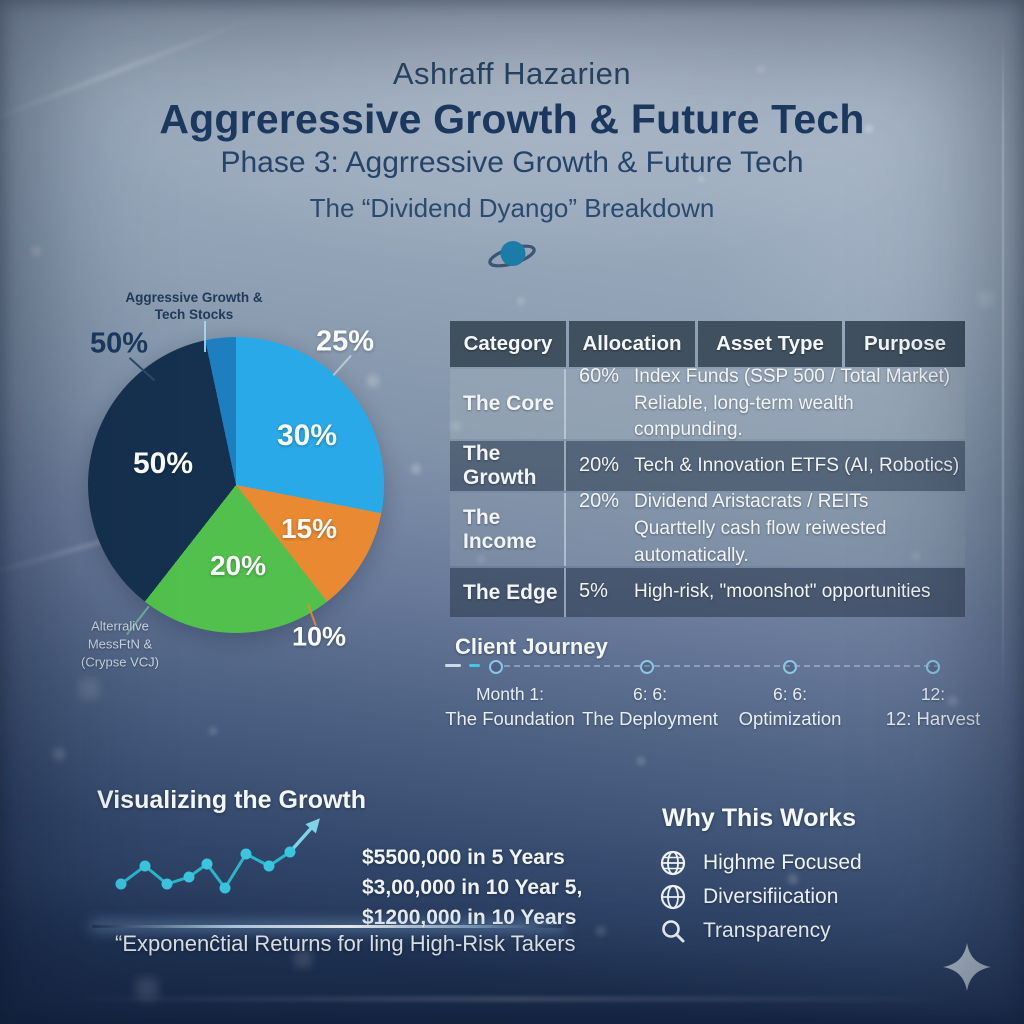 The width and height of the screenshot is (1024, 1024). What do you see at coordinates (205, 336) in the screenshot?
I see `callout-pointer-line` at bounding box center [205, 336].